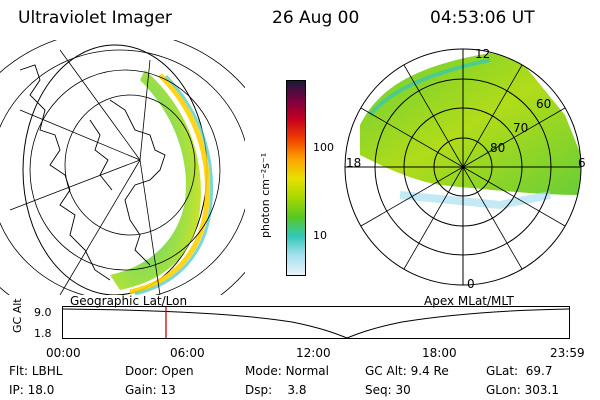 The height and width of the screenshot is (400, 600). I want to click on gc-alt-value: 9.4 Re, so click(429, 371).